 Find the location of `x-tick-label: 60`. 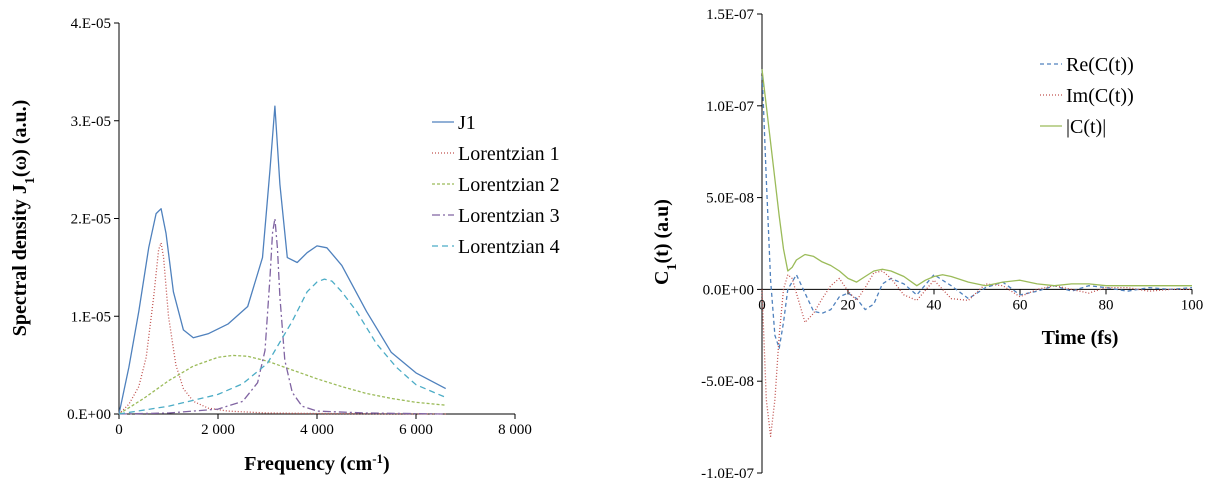

x-tick-label: 60 is located at coordinates (1020, 305).